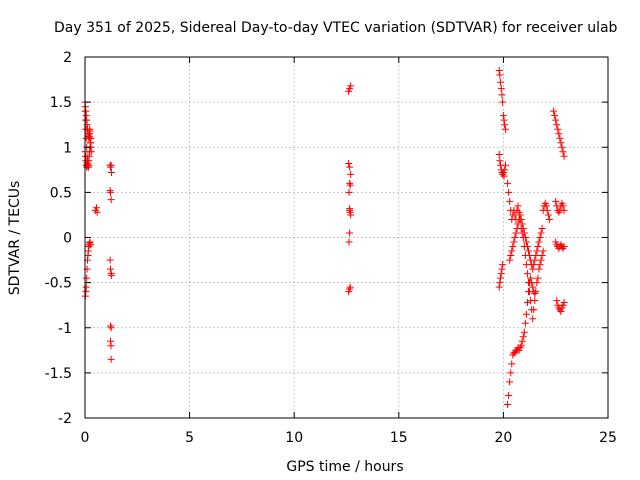 This screenshot has width=640, height=480. What do you see at coordinates (503, 438) in the screenshot?
I see `x-tick-label: 20` at bounding box center [503, 438].